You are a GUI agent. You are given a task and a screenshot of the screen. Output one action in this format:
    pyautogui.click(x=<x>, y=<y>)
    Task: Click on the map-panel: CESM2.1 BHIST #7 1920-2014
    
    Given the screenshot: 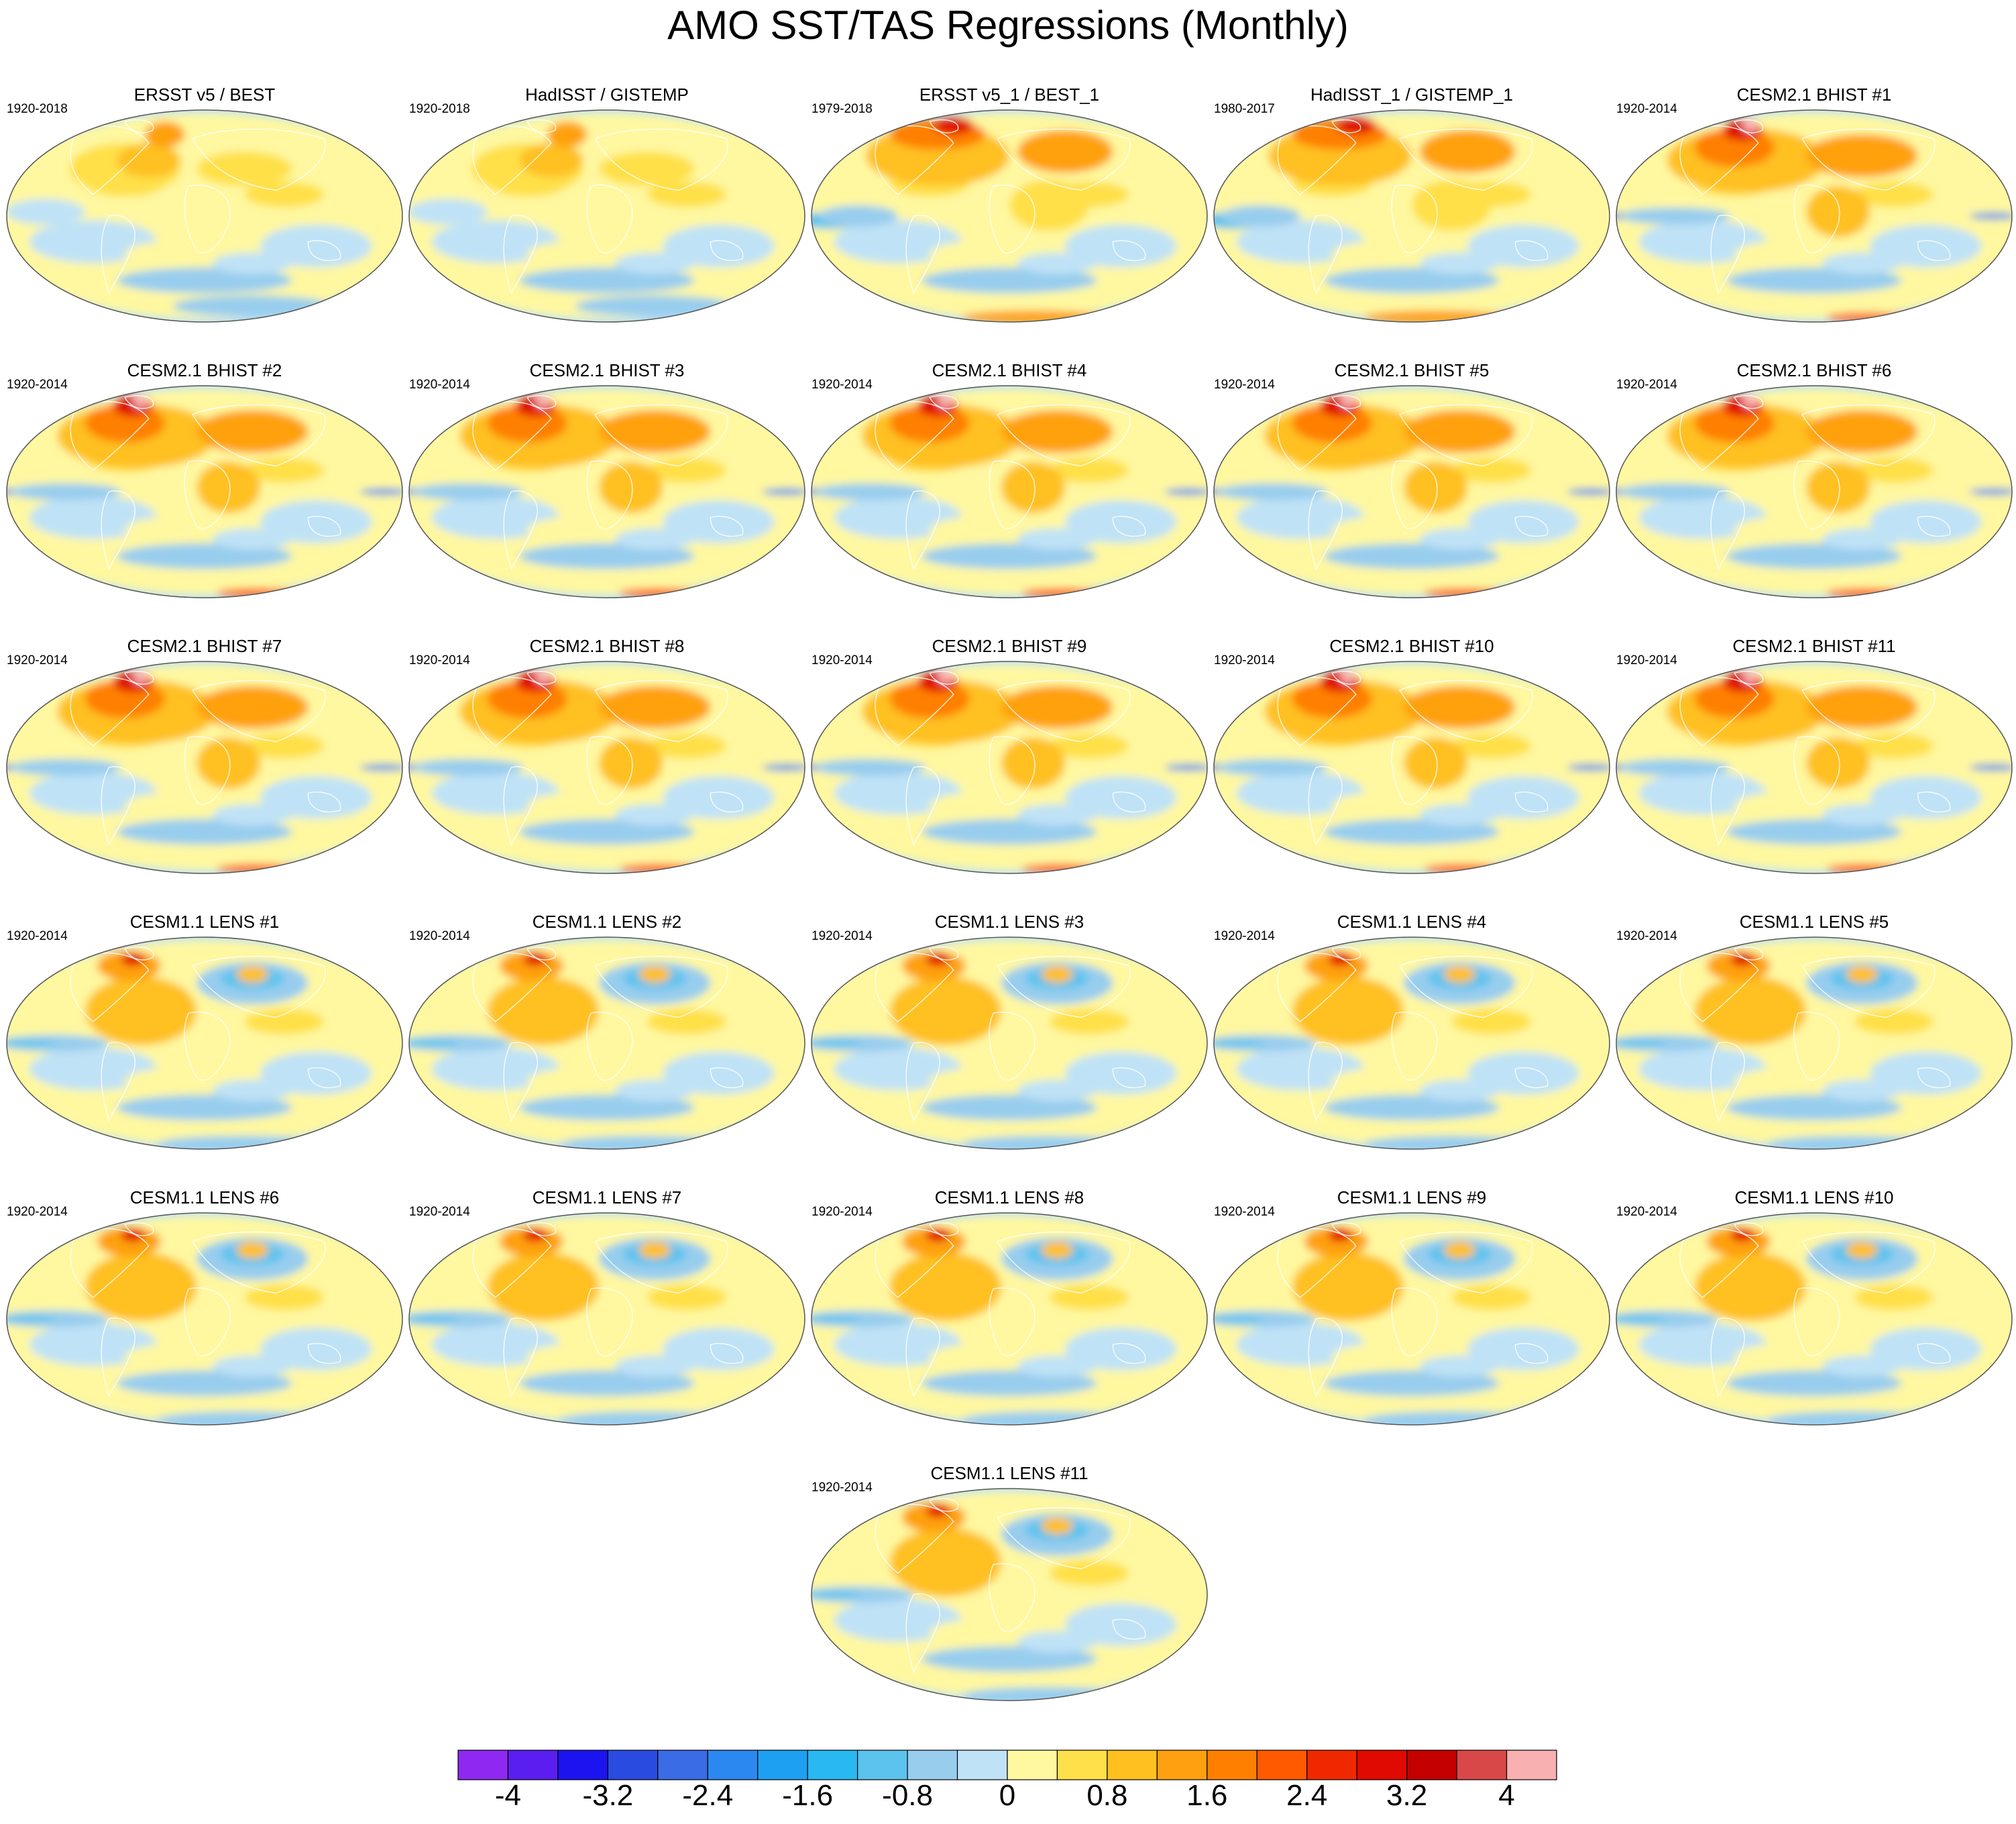 What is the action you would take?
    pyautogui.click(x=204, y=770)
    